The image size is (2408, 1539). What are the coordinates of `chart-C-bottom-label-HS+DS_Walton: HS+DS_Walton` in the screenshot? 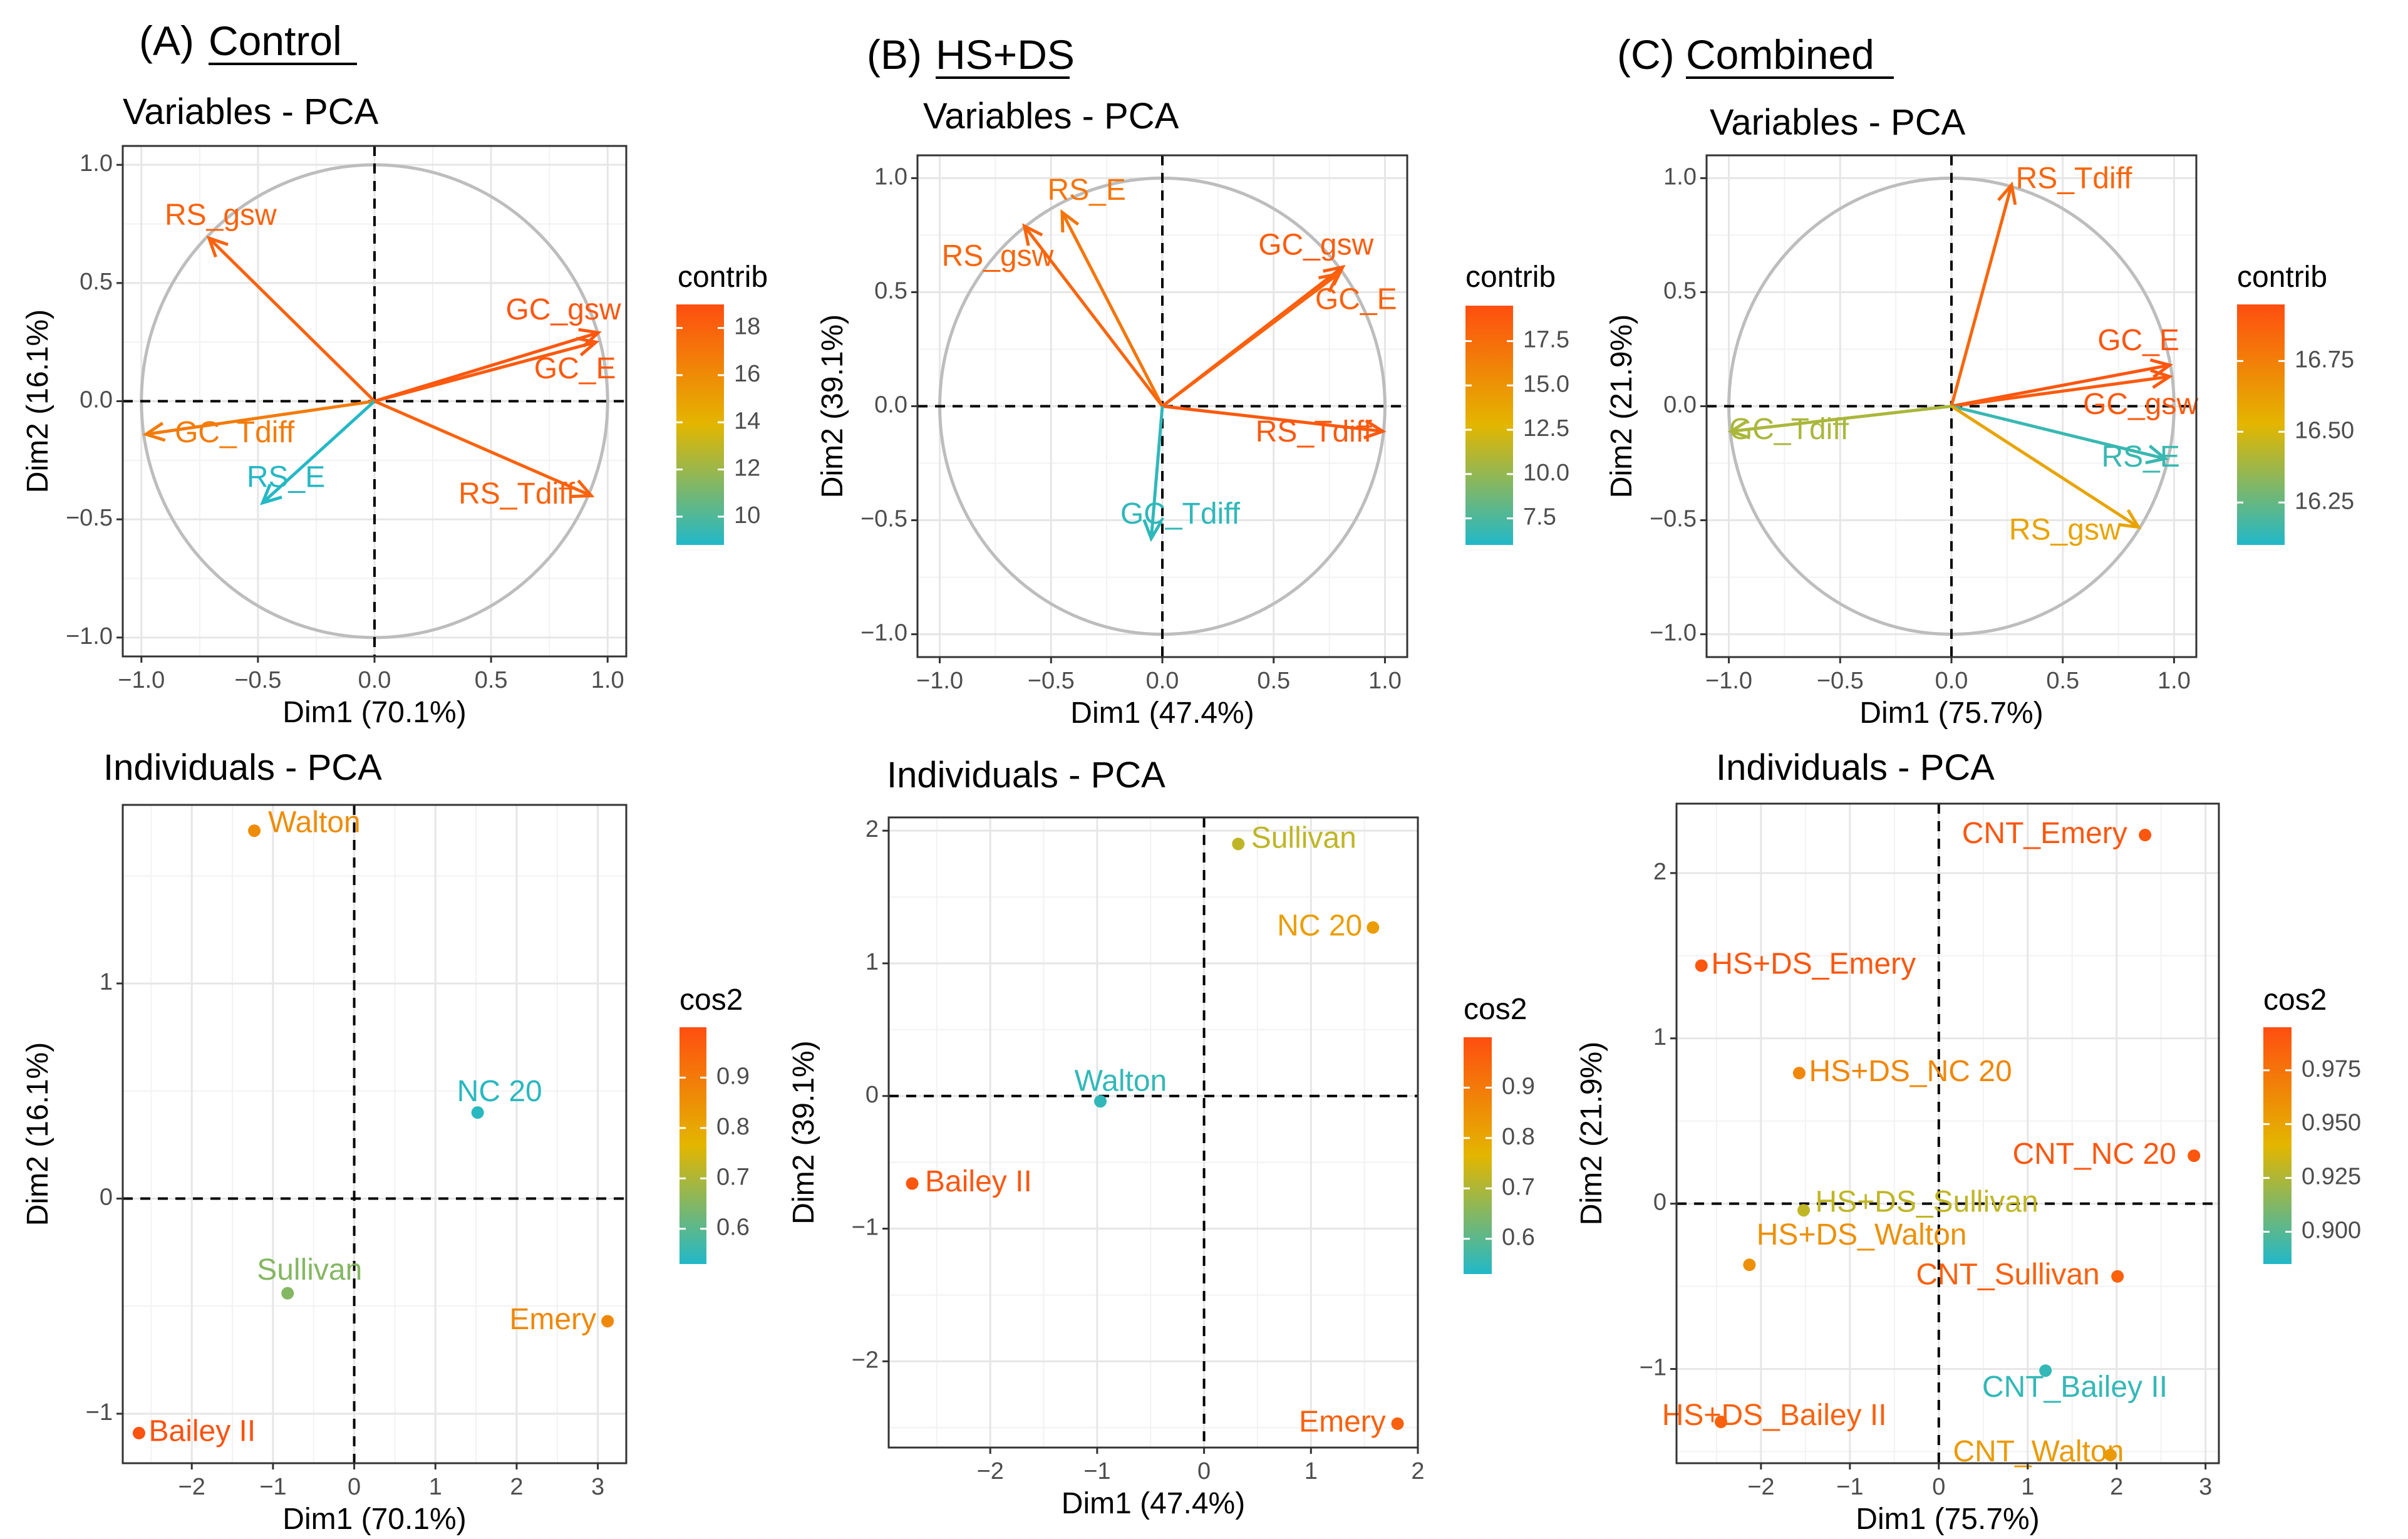 It's located at (1862, 1234).